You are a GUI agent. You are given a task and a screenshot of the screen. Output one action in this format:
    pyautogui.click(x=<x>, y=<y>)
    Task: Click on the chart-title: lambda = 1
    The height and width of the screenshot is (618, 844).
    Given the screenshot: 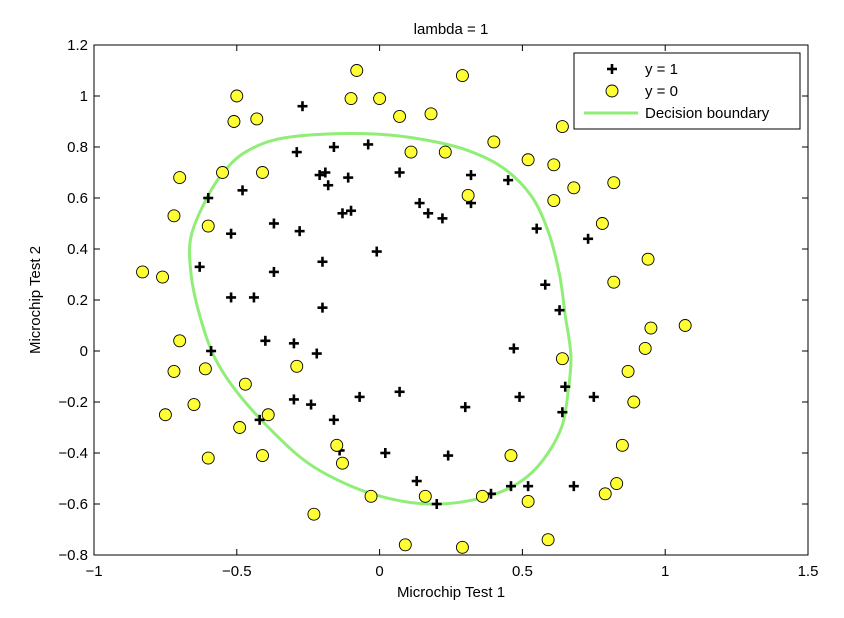 What is the action you would take?
    pyautogui.click(x=451, y=29)
    